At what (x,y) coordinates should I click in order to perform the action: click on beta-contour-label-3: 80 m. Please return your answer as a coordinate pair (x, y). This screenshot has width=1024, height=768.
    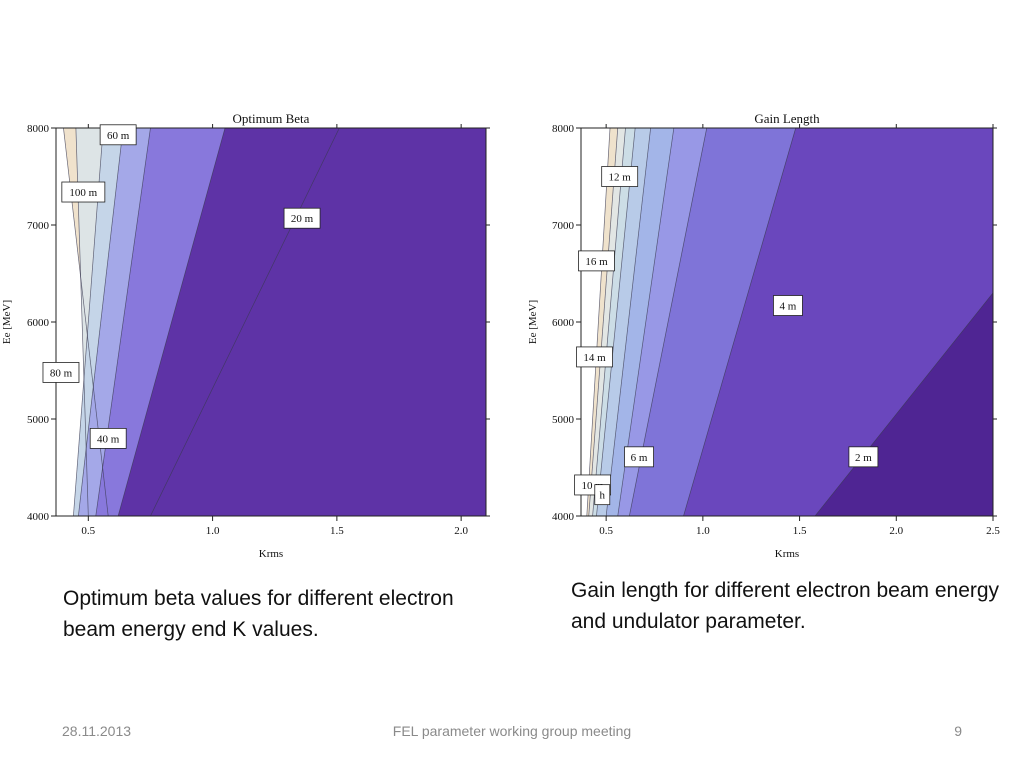
    Looking at the image, I should click on (61, 373).